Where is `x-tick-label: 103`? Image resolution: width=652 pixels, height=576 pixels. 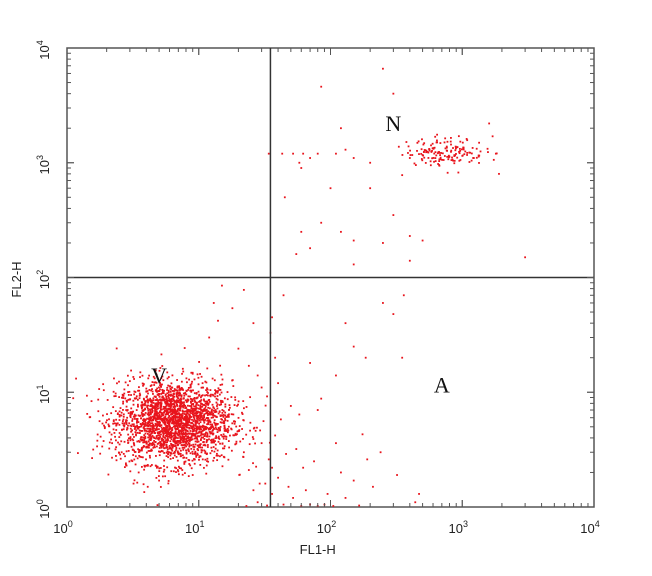 x-tick-label: 103 is located at coordinates (458, 527).